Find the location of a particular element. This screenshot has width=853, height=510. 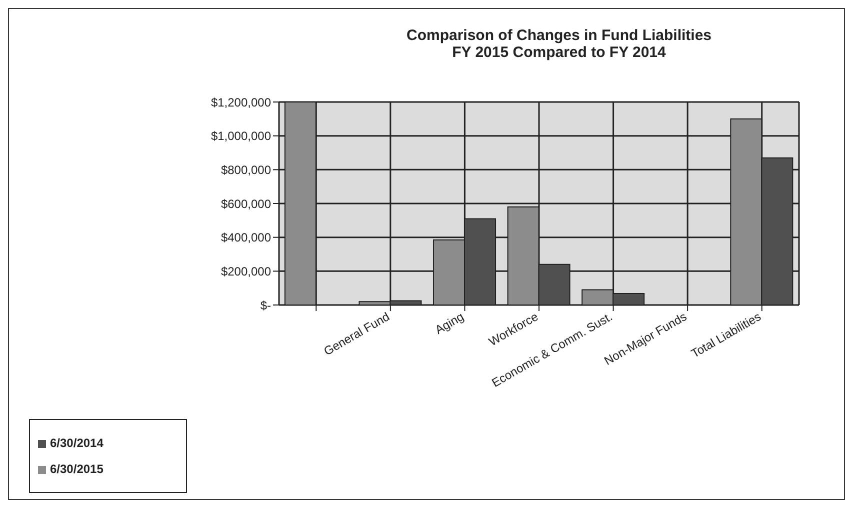

y-tick-label: $400,000 is located at coordinates (246, 237).